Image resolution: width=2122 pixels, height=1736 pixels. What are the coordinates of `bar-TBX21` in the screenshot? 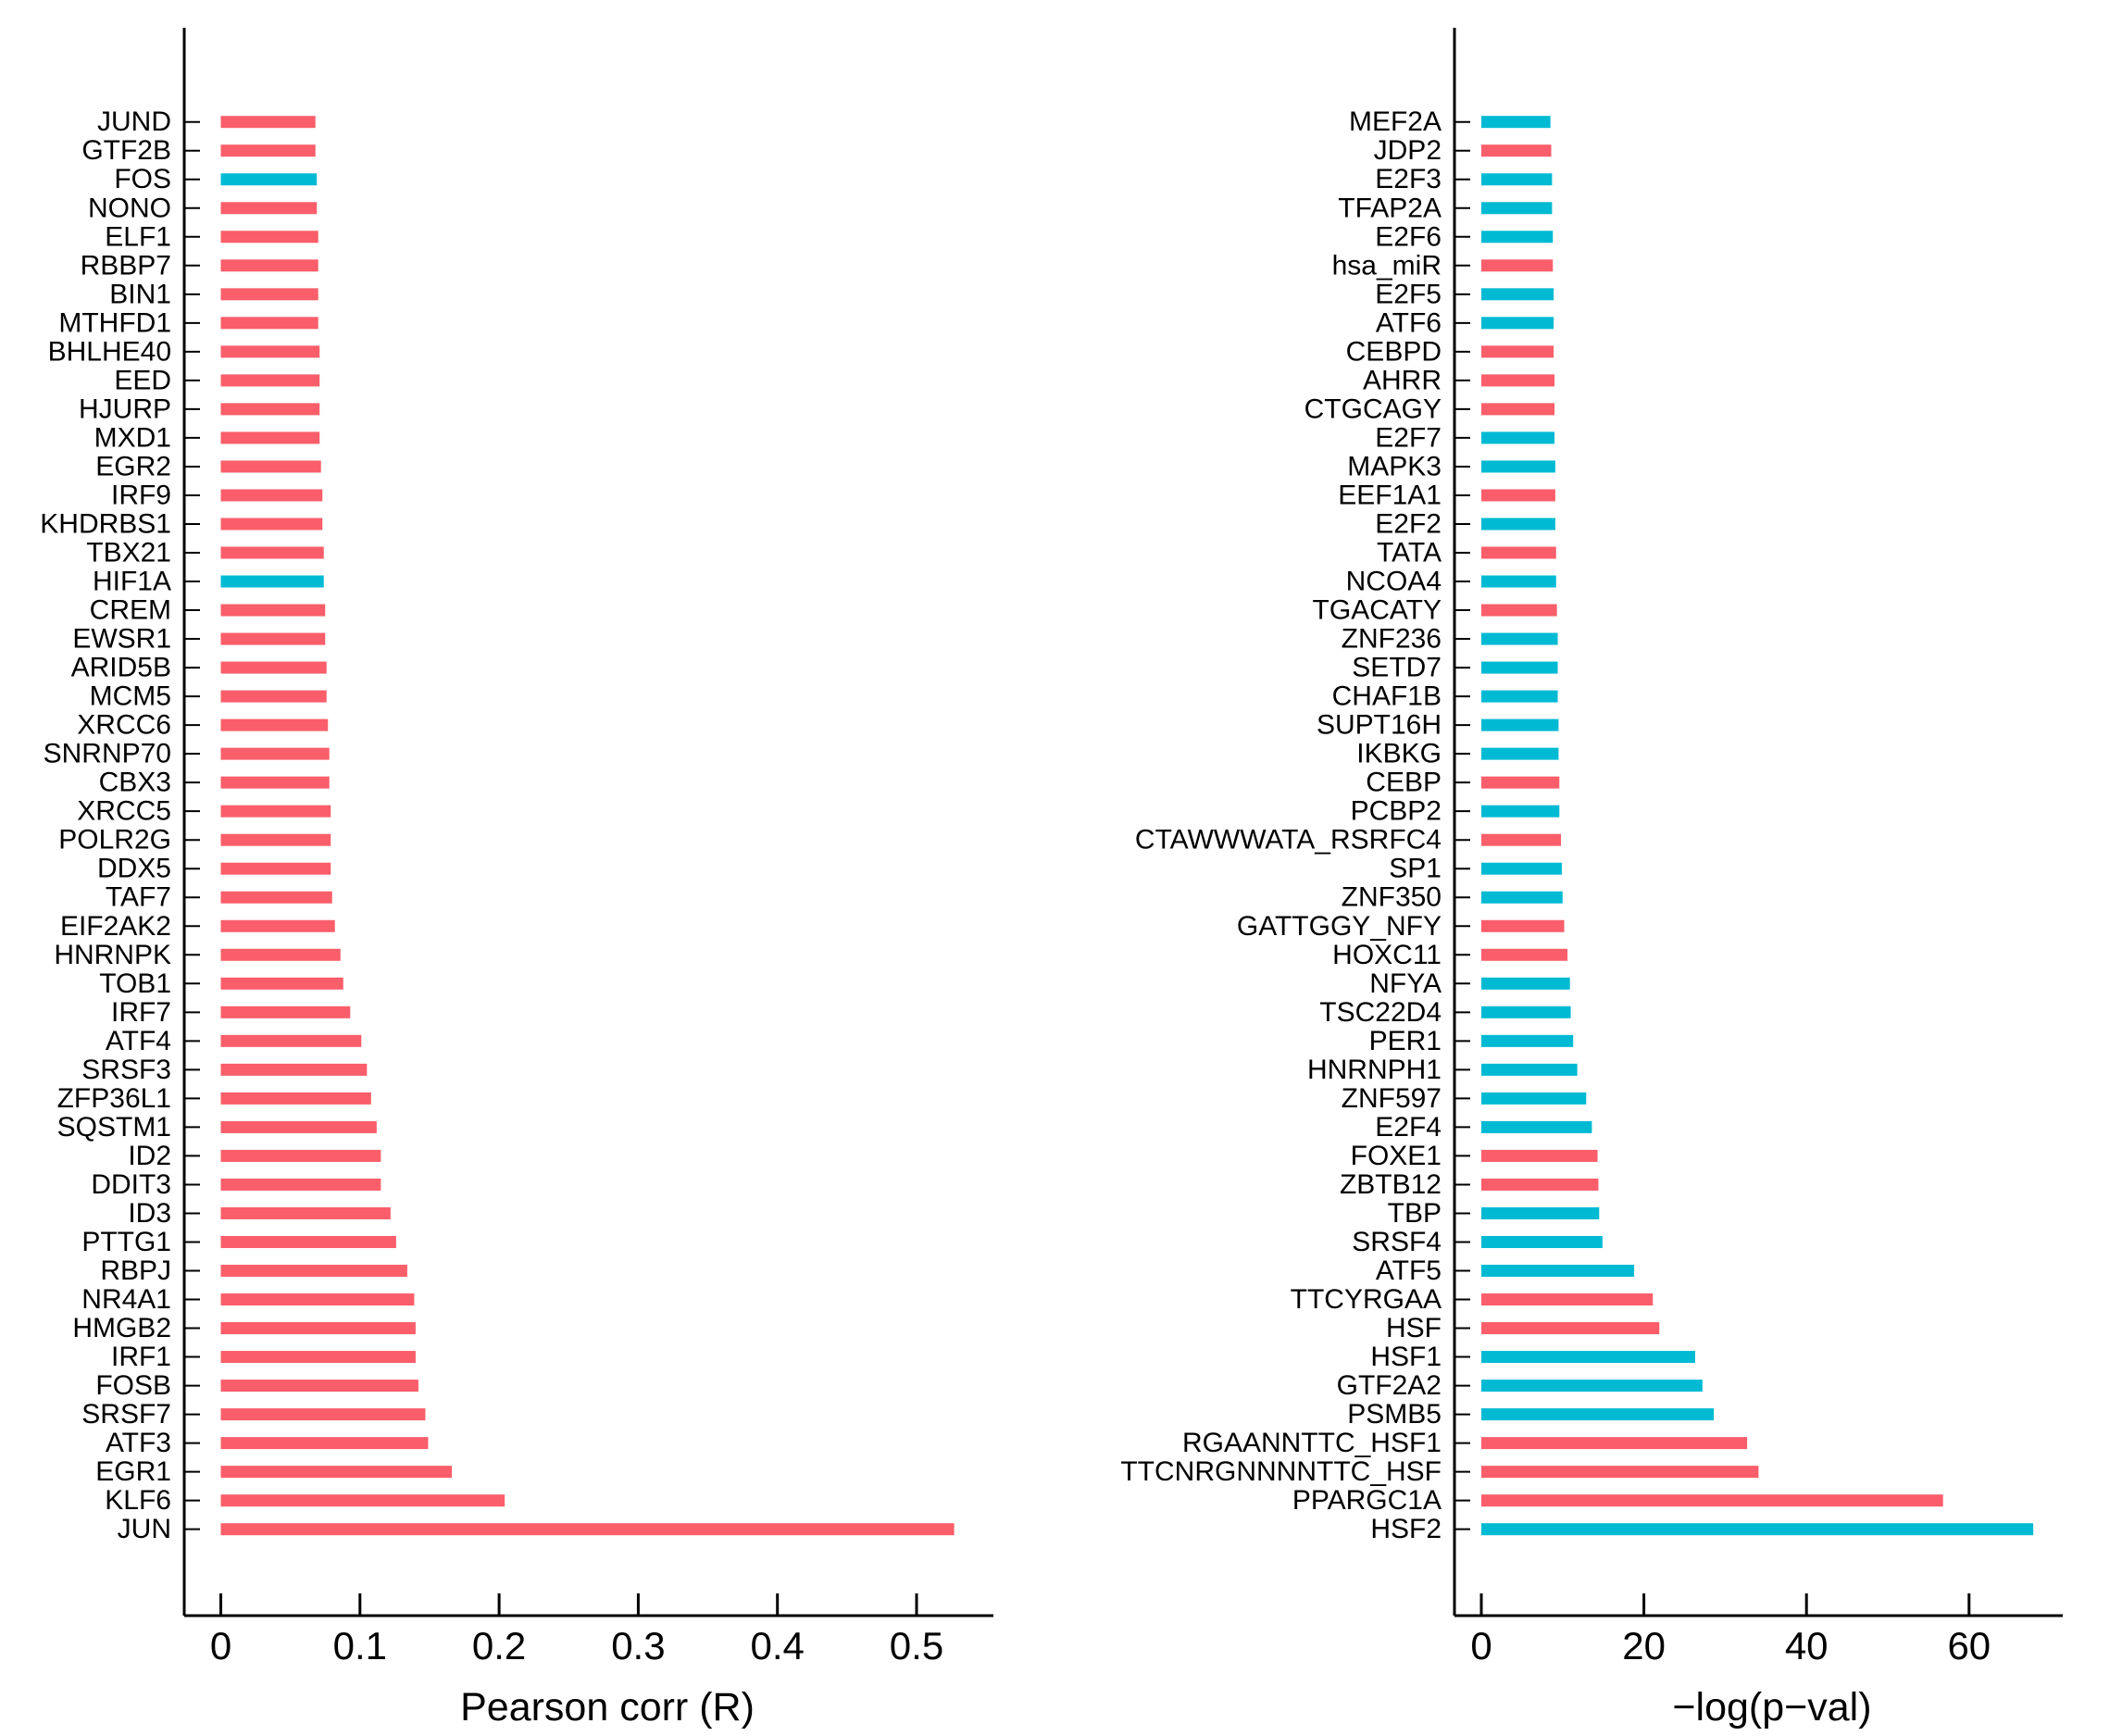 It's located at (272, 552).